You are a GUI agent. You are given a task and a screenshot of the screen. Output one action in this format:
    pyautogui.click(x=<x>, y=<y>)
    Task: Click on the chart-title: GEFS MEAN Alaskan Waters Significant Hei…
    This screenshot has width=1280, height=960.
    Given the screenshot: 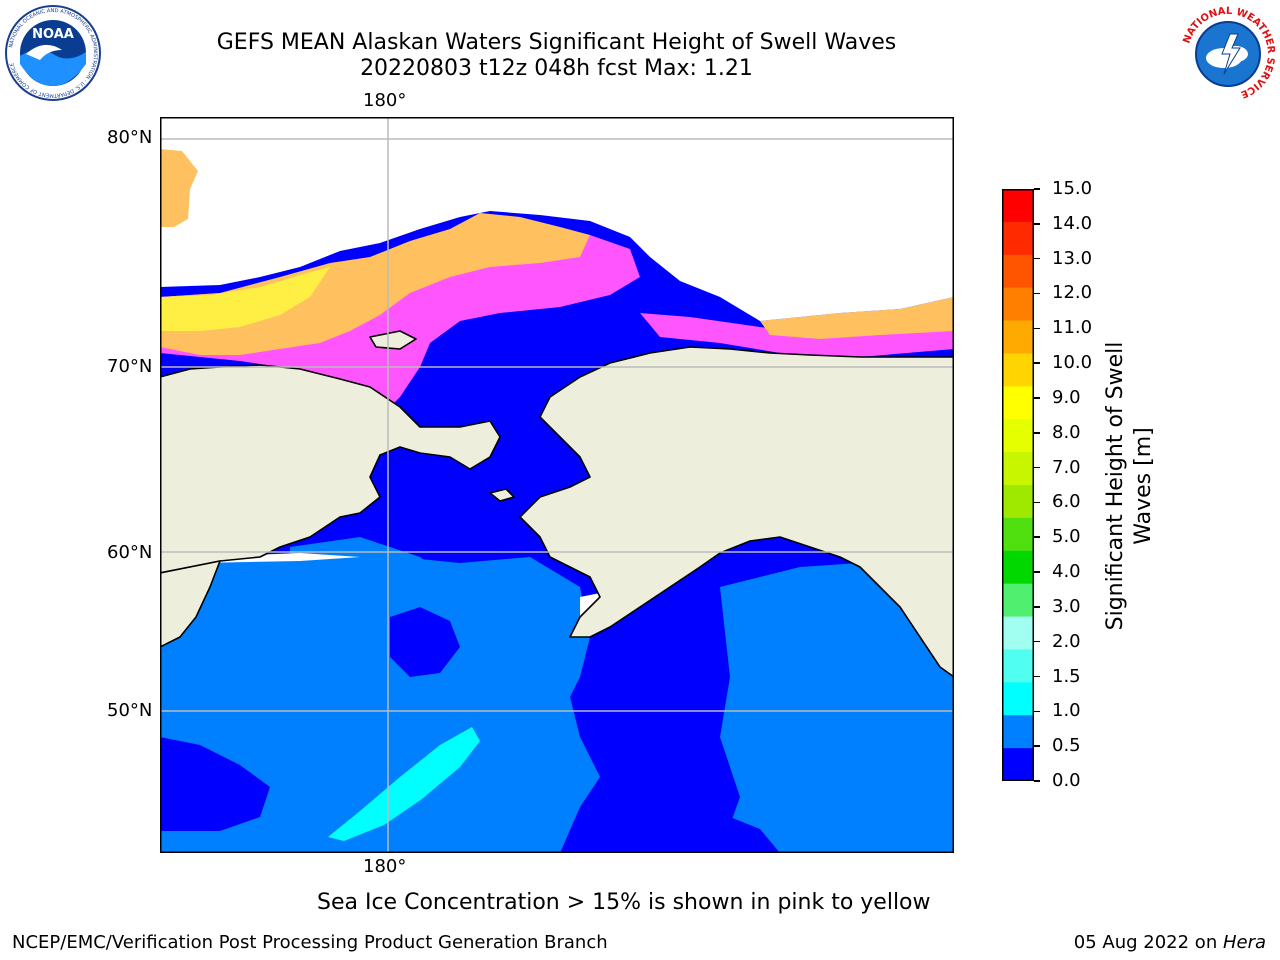 What is the action you would take?
    pyautogui.click(x=556, y=42)
    